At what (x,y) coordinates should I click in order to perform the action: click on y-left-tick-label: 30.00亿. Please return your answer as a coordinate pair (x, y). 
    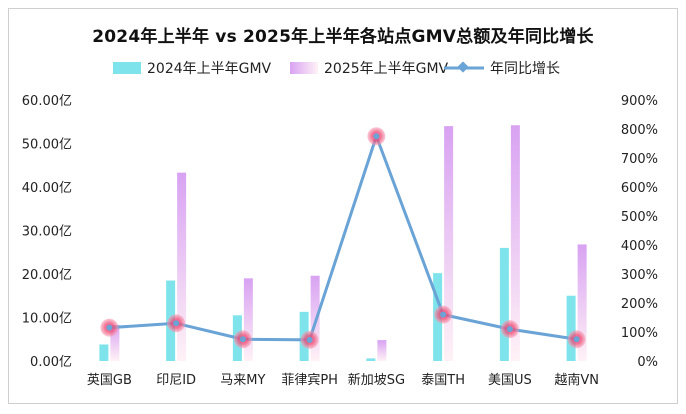
    Looking at the image, I should click on (47, 232).